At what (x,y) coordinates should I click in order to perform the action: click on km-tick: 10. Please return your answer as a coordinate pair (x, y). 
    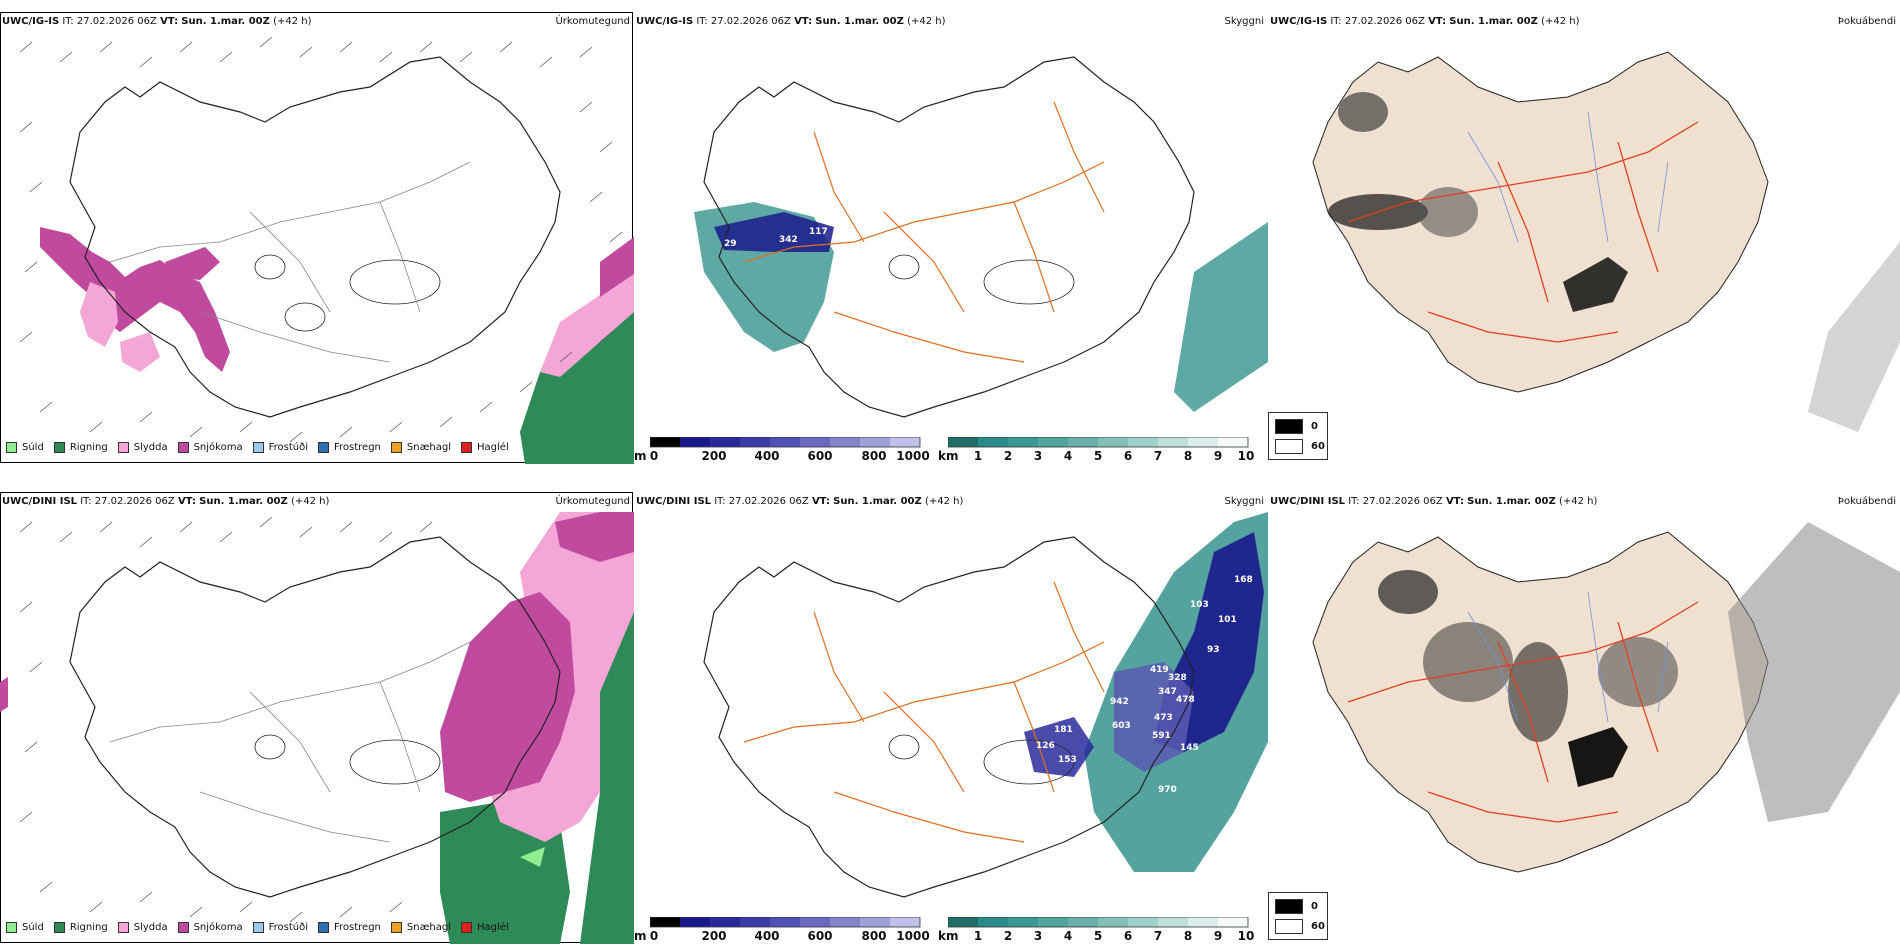
    Looking at the image, I should click on (1246, 936).